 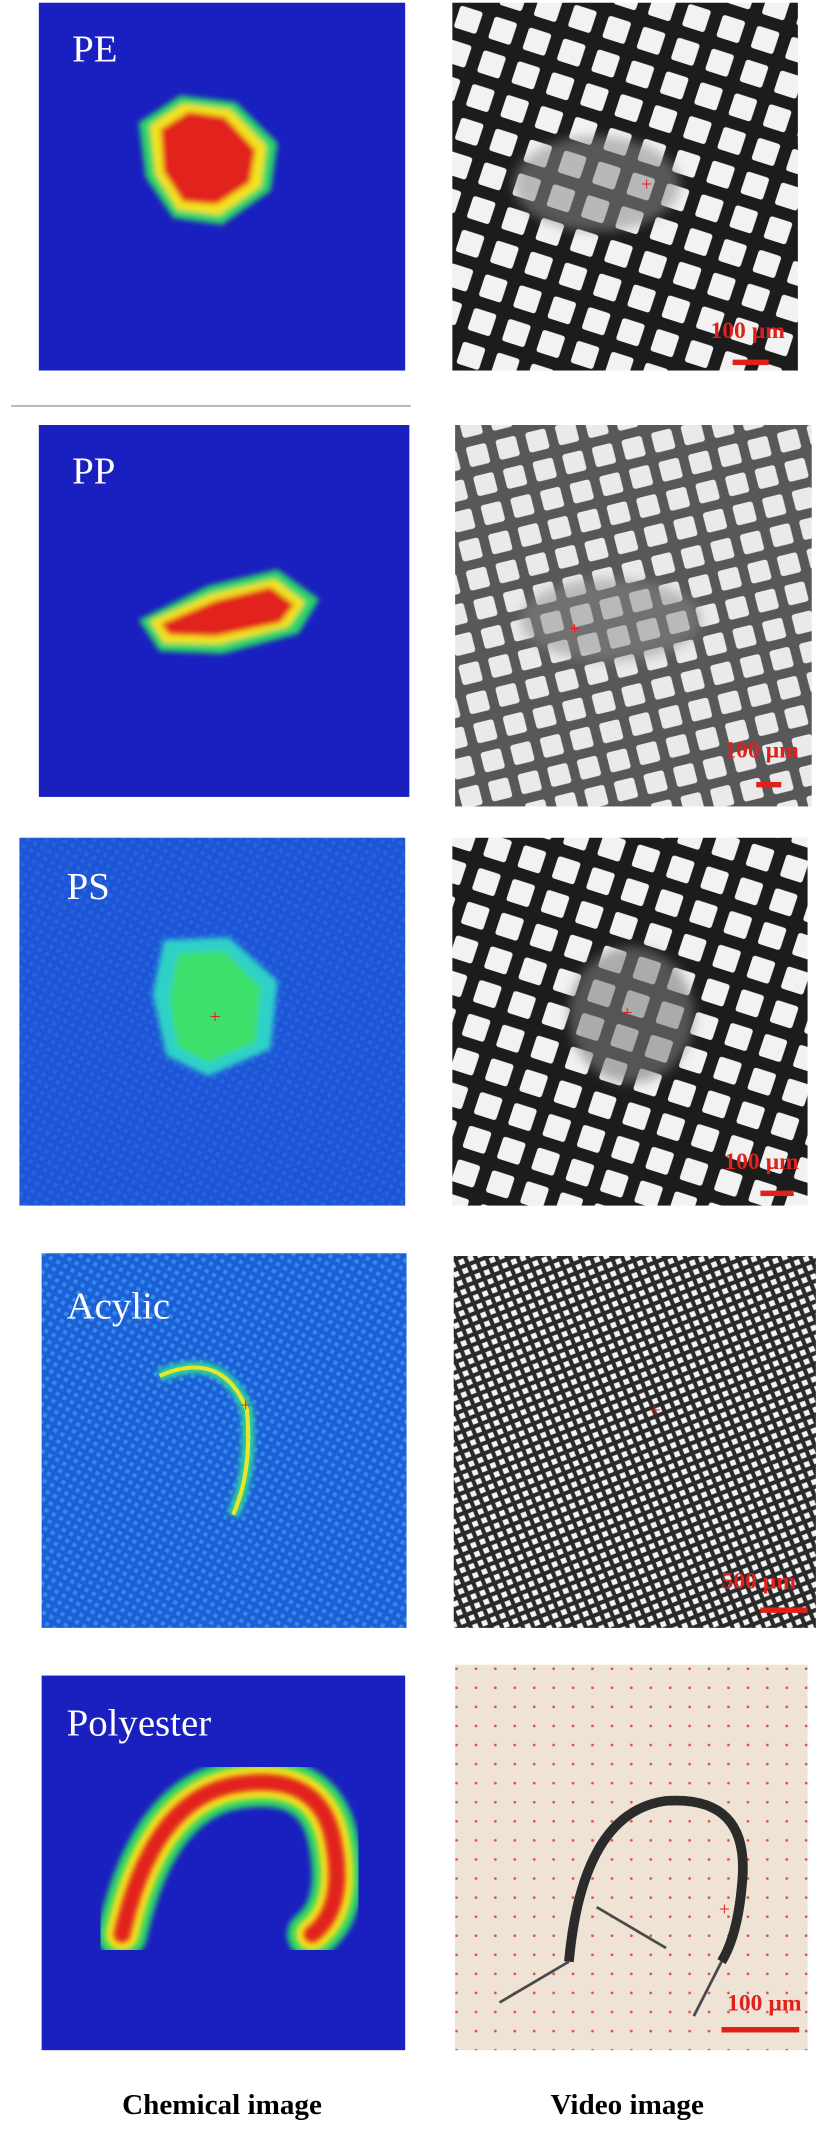 I want to click on chemical-image, so click(x=224, y=1440).